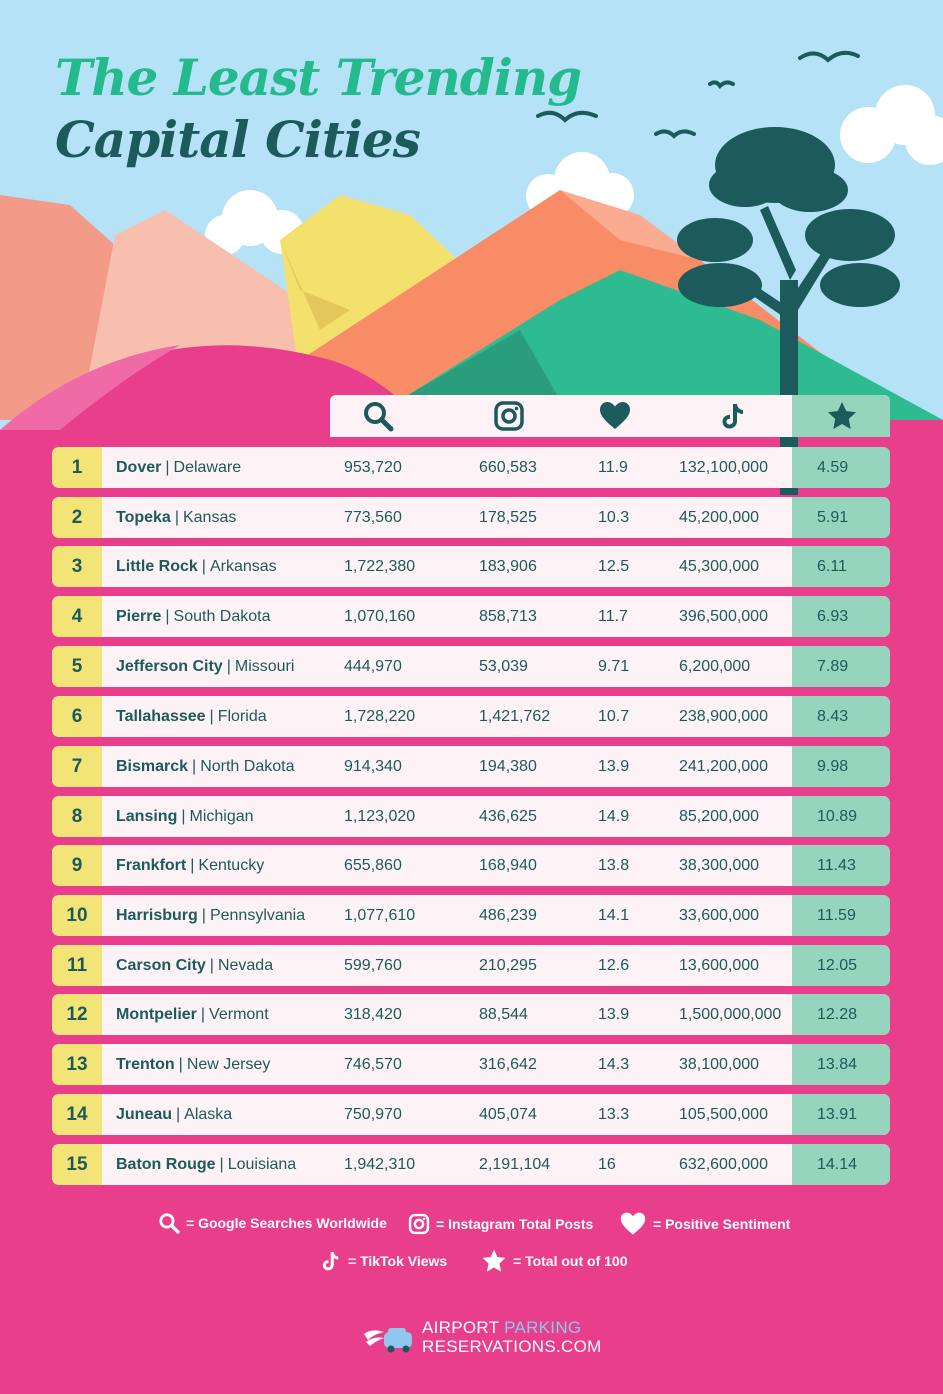 The width and height of the screenshot is (943, 1394). Describe the element at coordinates (207, 467) in the screenshot. I see `state-name: Delaware` at that location.